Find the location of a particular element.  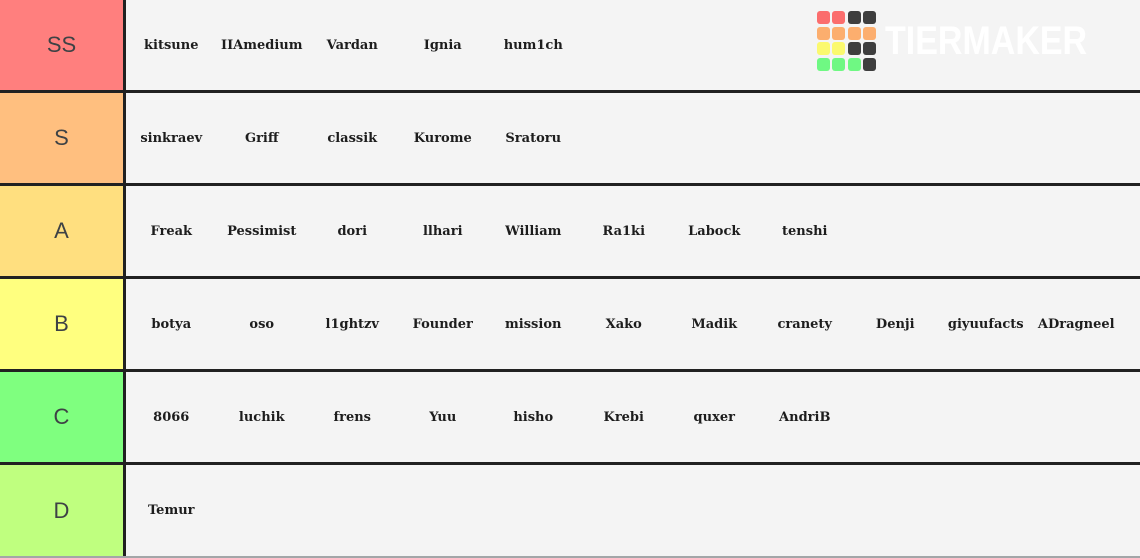

tier-label-text: S is located at coordinates (61, 137).